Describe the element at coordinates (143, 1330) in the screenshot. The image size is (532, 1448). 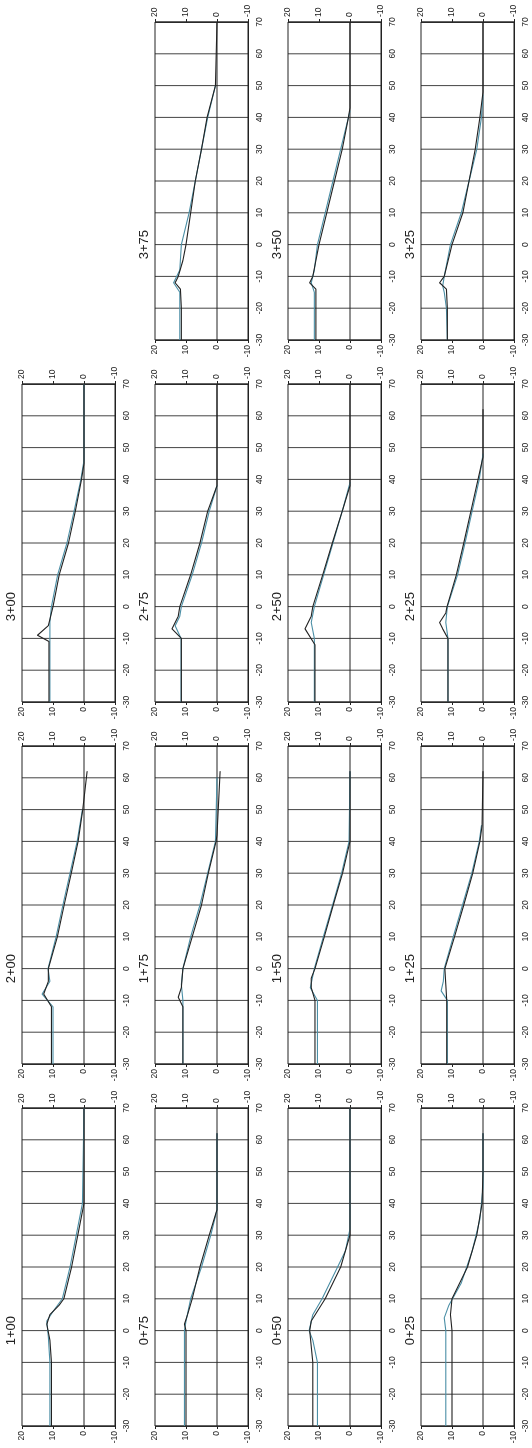
I see `text: 0+75` at that location.